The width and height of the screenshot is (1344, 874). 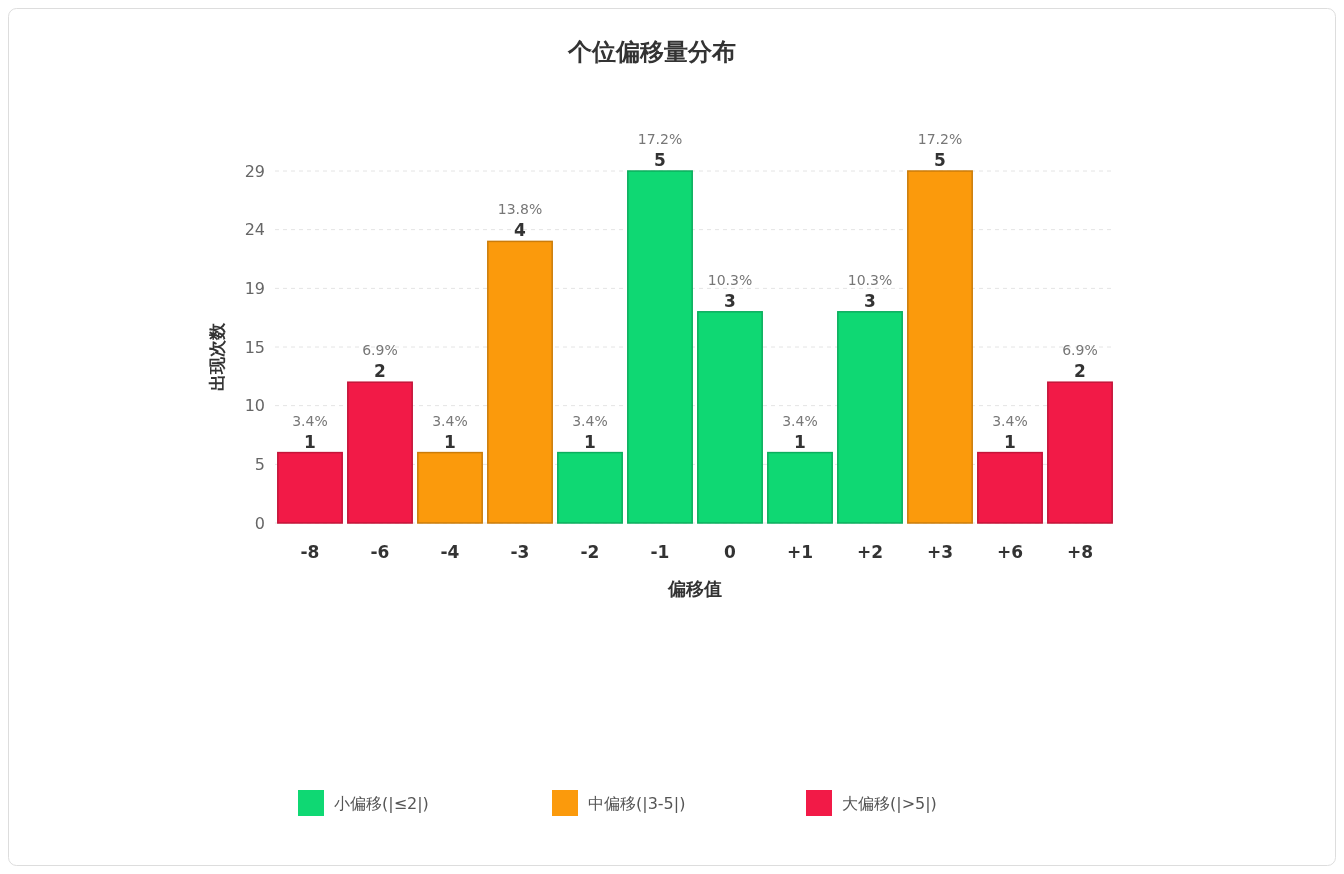 What do you see at coordinates (381, 803) in the screenshot?
I see `legend-label: 小偏移(|≤2|)` at bounding box center [381, 803].